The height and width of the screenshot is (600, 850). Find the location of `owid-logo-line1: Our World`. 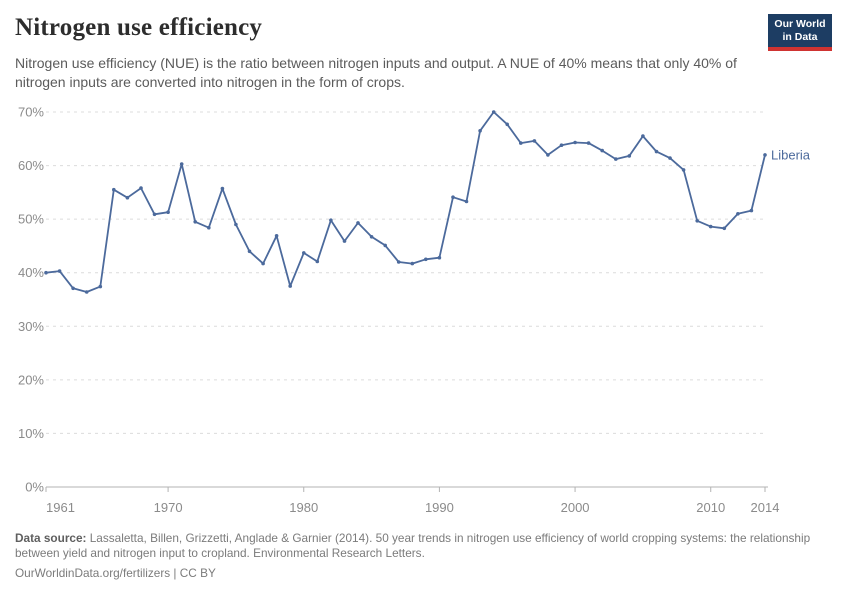

owid-logo-line1: Our World is located at coordinates (800, 24).